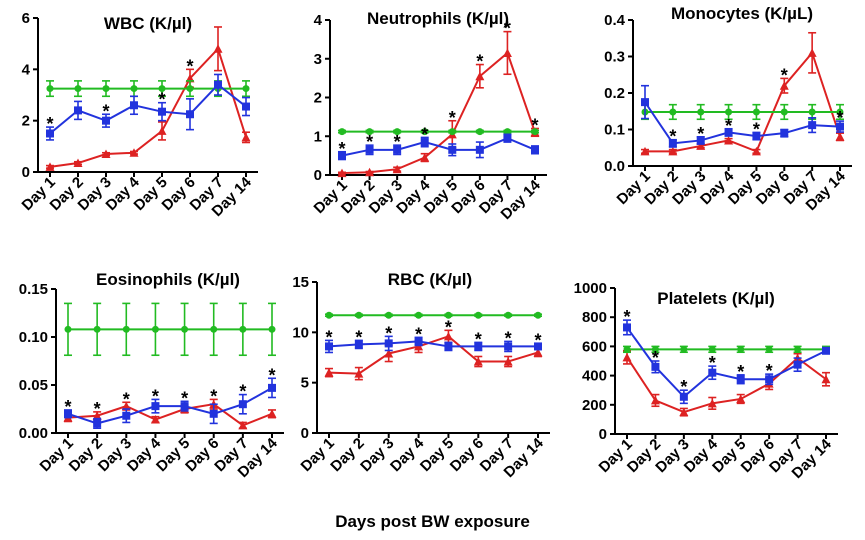  Describe the element at coordinates (33, 385) in the screenshot. I see `y-tick-label: 0.05` at that location.